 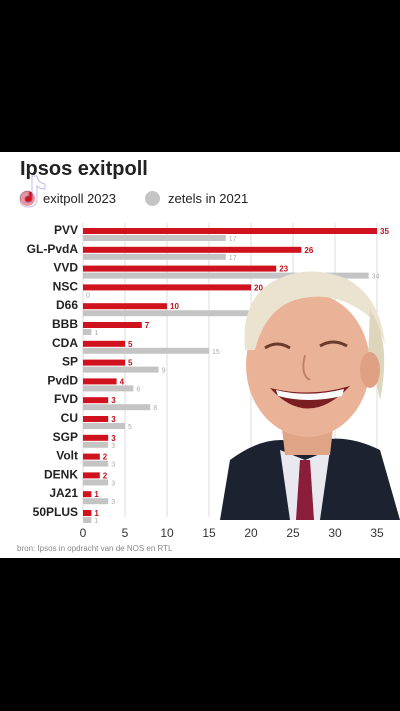 I want to click on x-tick-label-30: 30, so click(x=335, y=533).